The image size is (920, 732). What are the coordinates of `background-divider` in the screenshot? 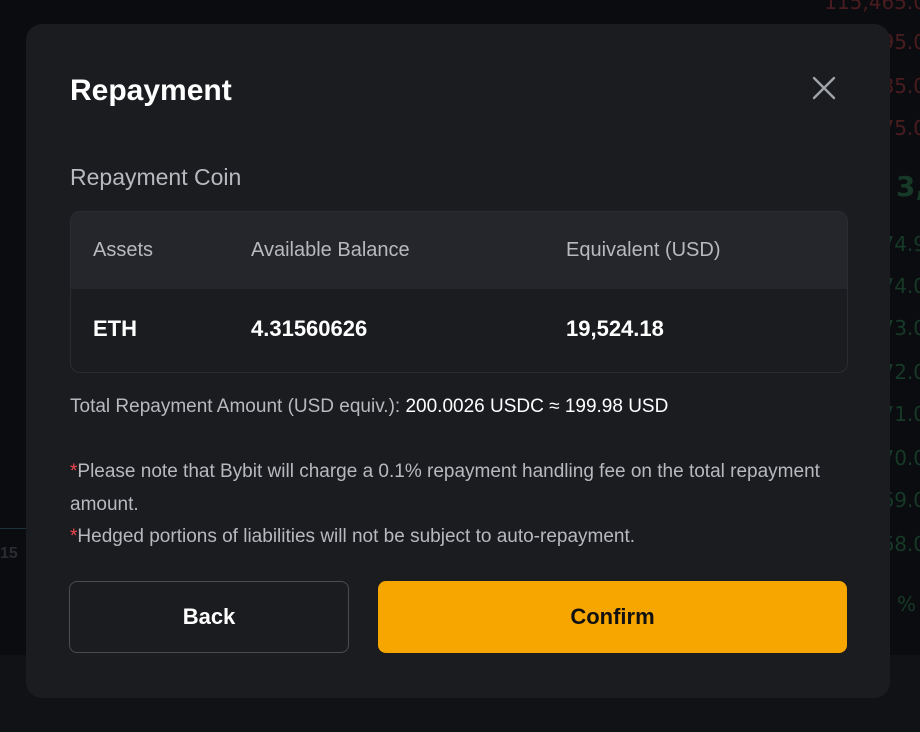 It's located at (13, 528).